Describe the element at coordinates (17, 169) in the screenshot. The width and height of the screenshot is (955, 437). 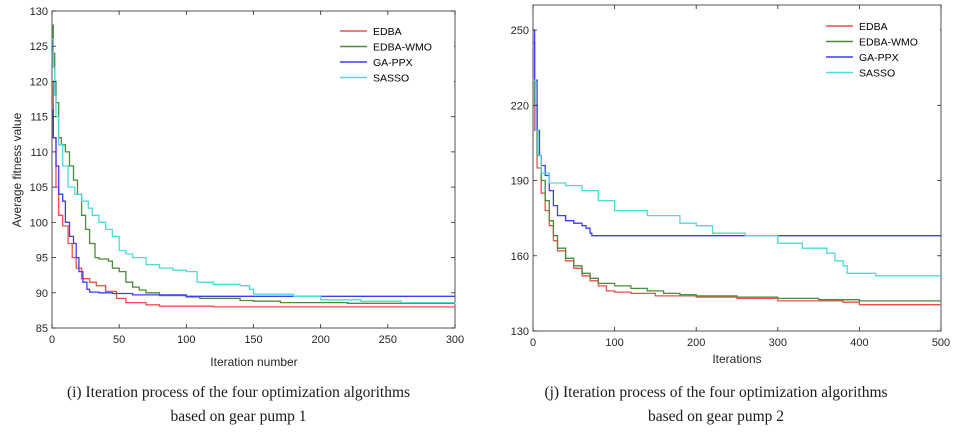
I see `y-axis-label-1: Average fitness value` at that location.